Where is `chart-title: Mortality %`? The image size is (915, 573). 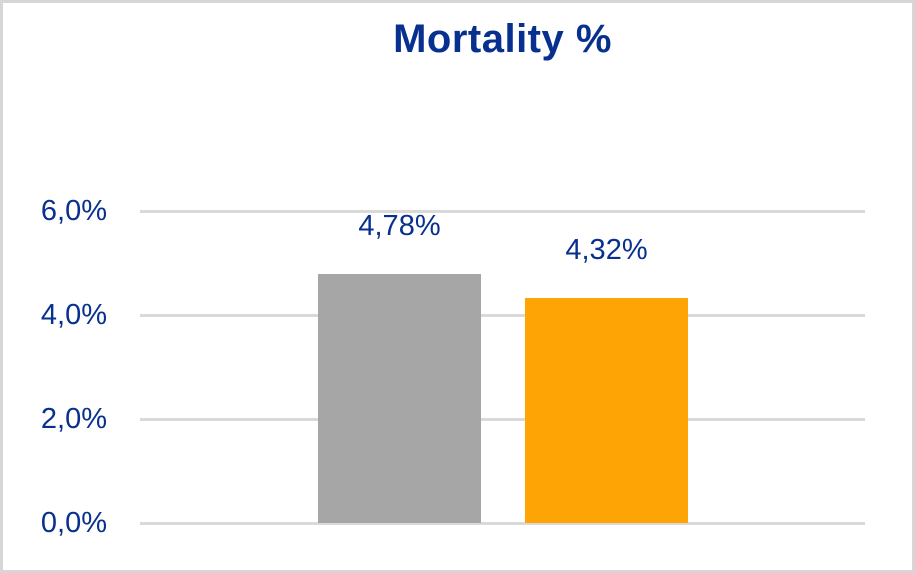 chart-title: Mortality % is located at coordinates (502, 39).